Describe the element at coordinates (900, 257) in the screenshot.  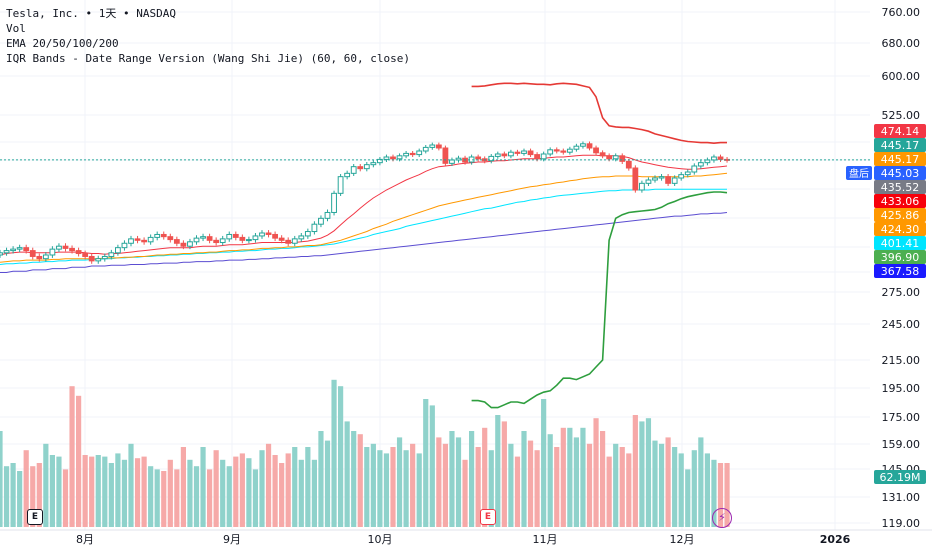
I see `price-tag-label: 396.90` at that location.